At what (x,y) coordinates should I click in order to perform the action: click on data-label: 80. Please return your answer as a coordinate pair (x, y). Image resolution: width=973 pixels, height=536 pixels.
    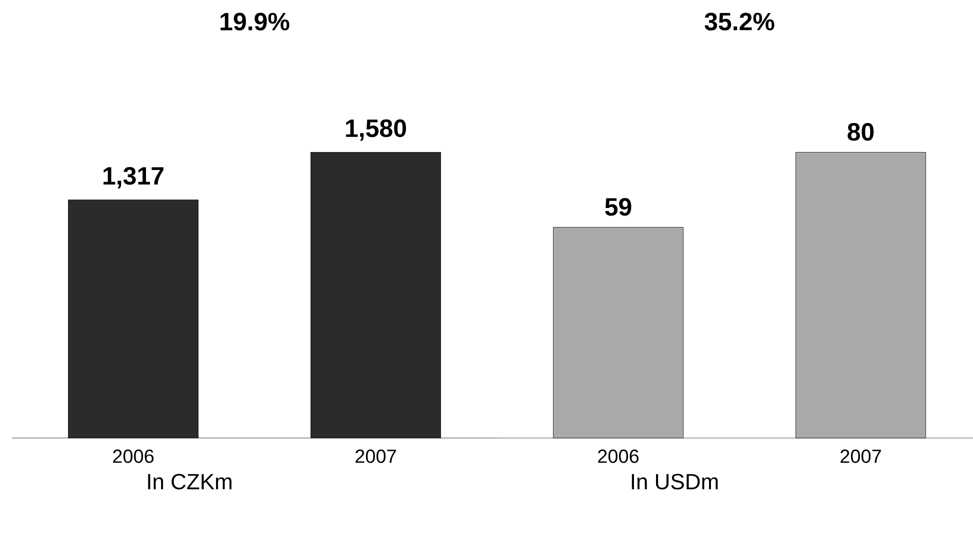
    Looking at the image, I should click on (861, 132).